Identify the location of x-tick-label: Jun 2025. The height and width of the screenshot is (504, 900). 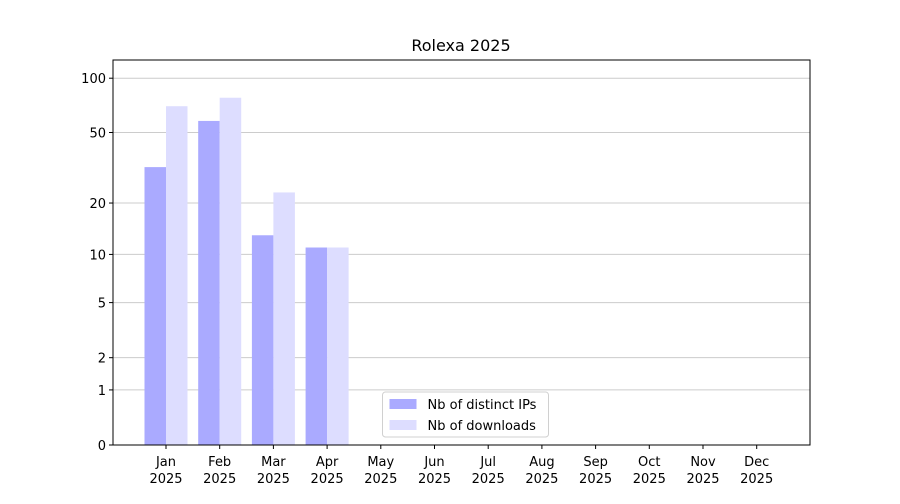
(434, 471).